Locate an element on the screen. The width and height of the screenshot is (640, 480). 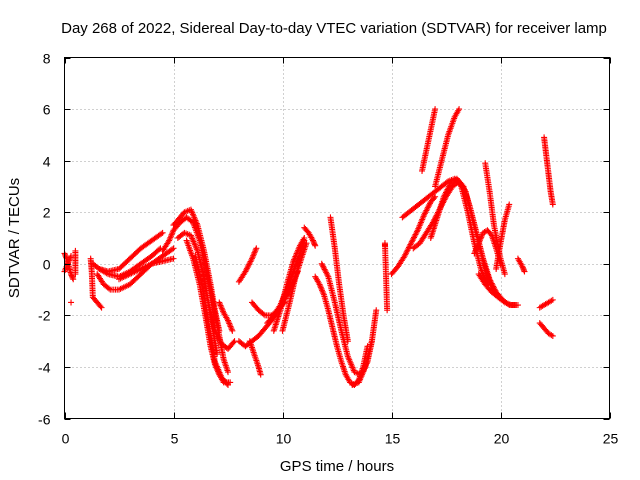
x-tick-label: 25 is located at coordinates (611, 439).